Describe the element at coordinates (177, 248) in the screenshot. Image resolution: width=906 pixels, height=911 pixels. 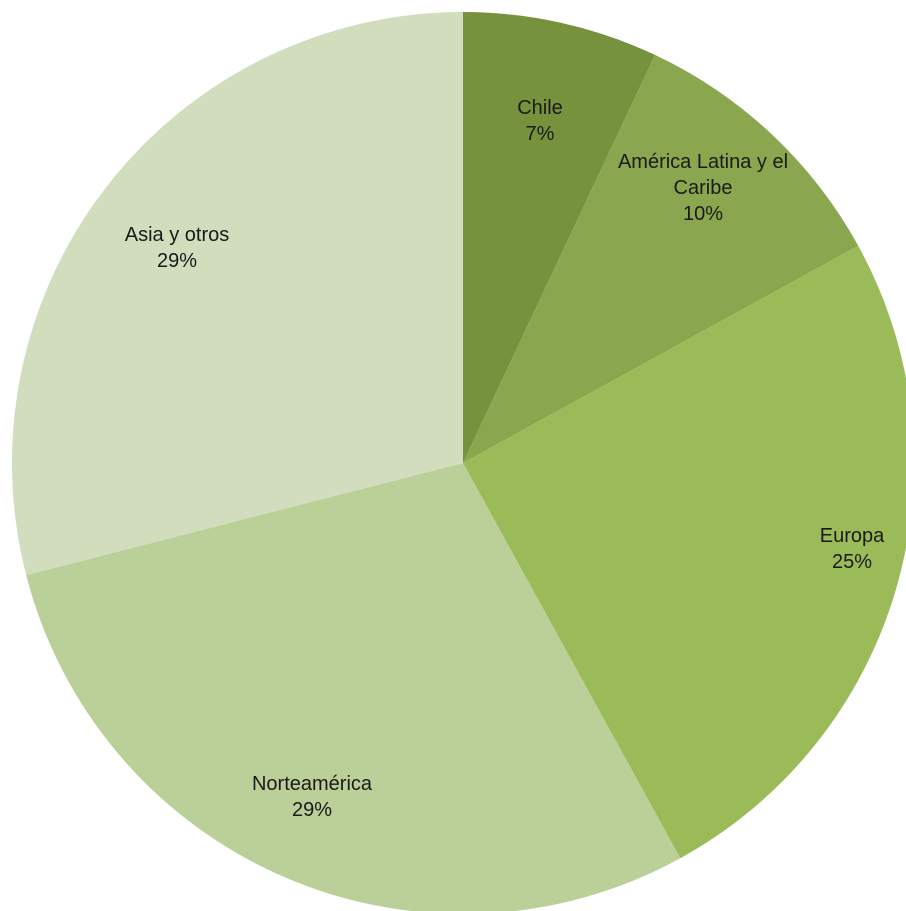
I see `pie-slice-label-4: Asia y otros 29%` at that location.